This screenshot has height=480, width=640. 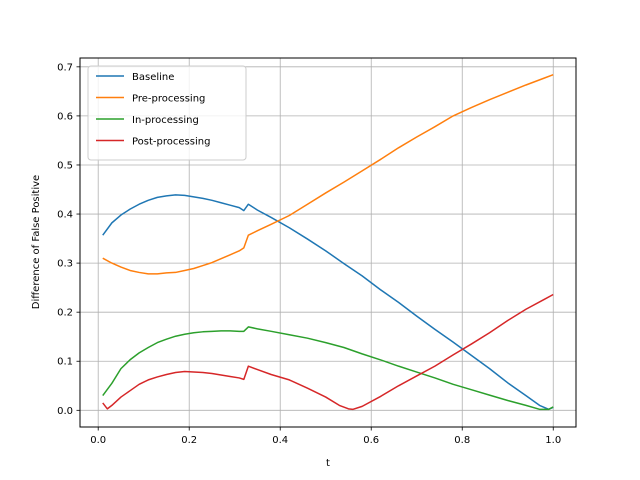 I want to click on legend-label-pre-processing: Pre-processing, so click(x=168, y=99).